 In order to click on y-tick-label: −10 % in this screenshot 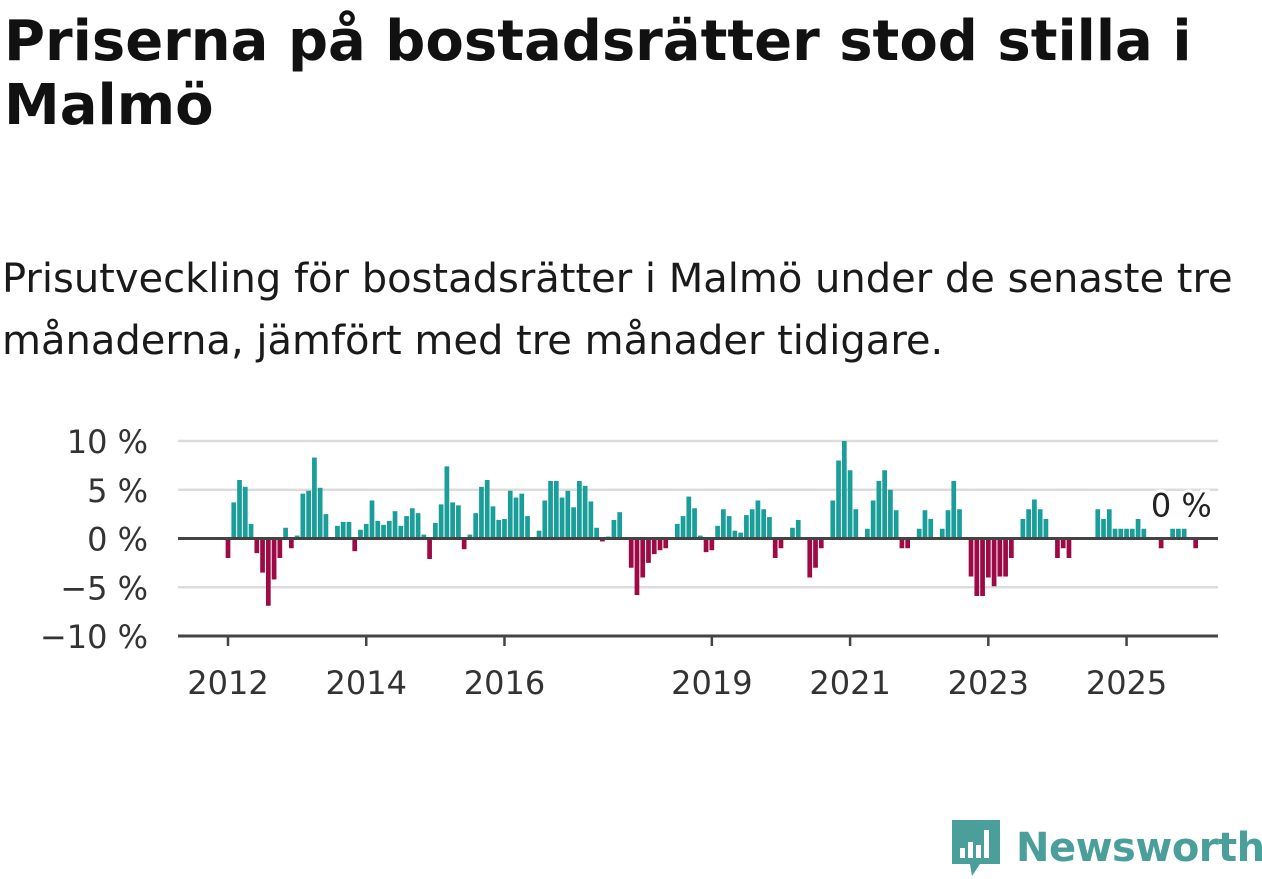, I will do `click(94, 637)`.